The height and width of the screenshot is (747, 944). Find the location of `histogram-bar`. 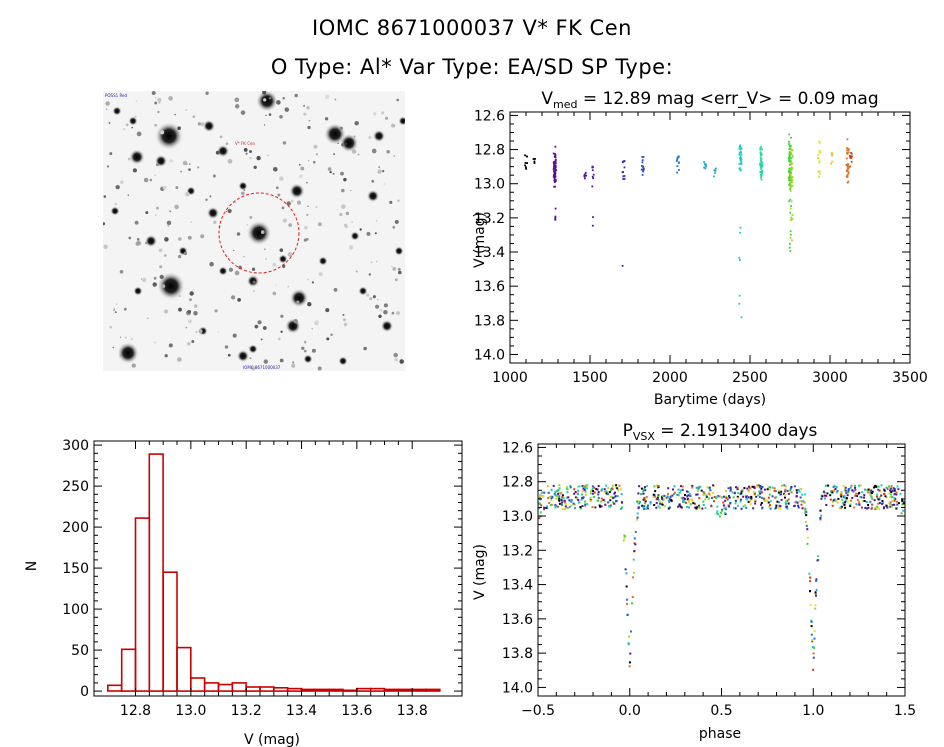

histogram-bar is located at coordinates (142, 604).